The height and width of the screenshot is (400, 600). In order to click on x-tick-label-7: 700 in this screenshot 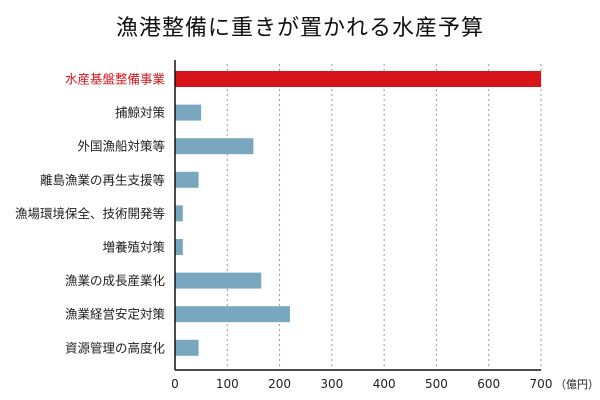, I will do `click(541, 384)`.